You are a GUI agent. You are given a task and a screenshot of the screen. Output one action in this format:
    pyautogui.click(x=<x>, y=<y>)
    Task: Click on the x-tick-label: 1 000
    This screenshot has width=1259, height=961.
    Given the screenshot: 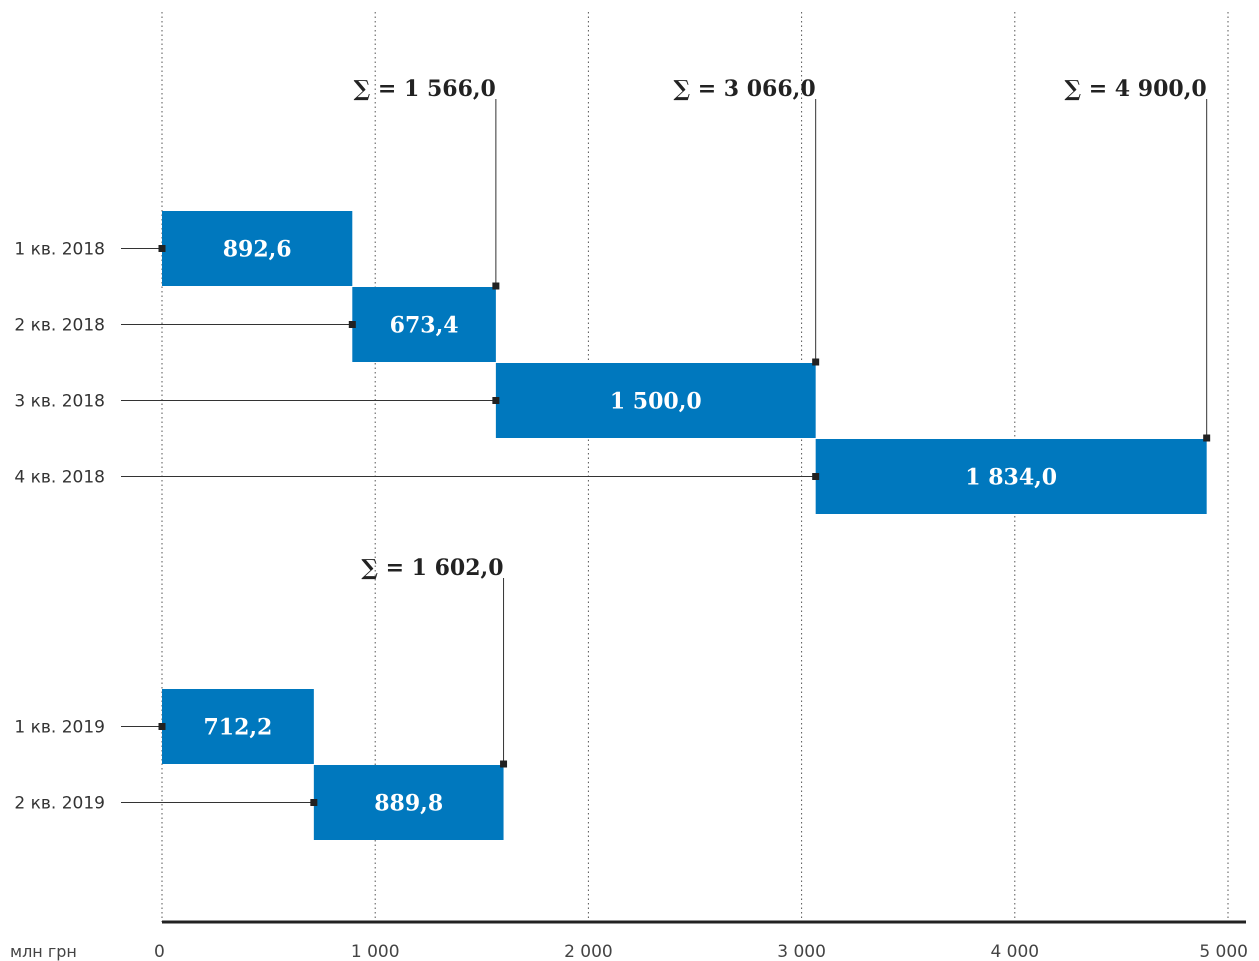 What is the action you would take?
    pyautogui.click(x=375, y=951)
    